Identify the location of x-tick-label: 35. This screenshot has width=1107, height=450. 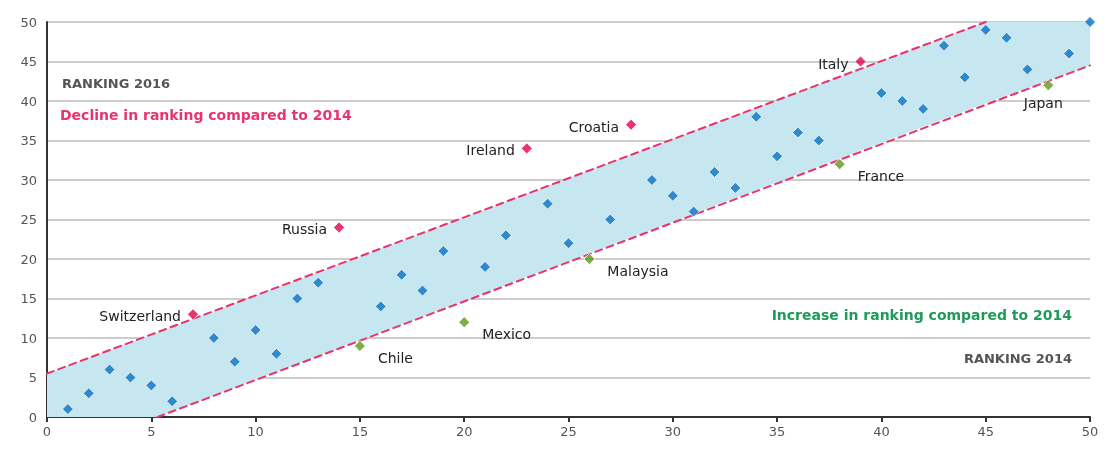
(777, 431).